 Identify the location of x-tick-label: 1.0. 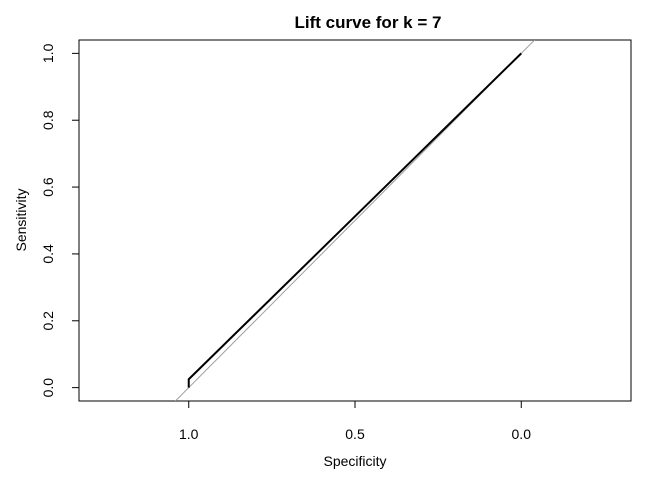
(189, 434).